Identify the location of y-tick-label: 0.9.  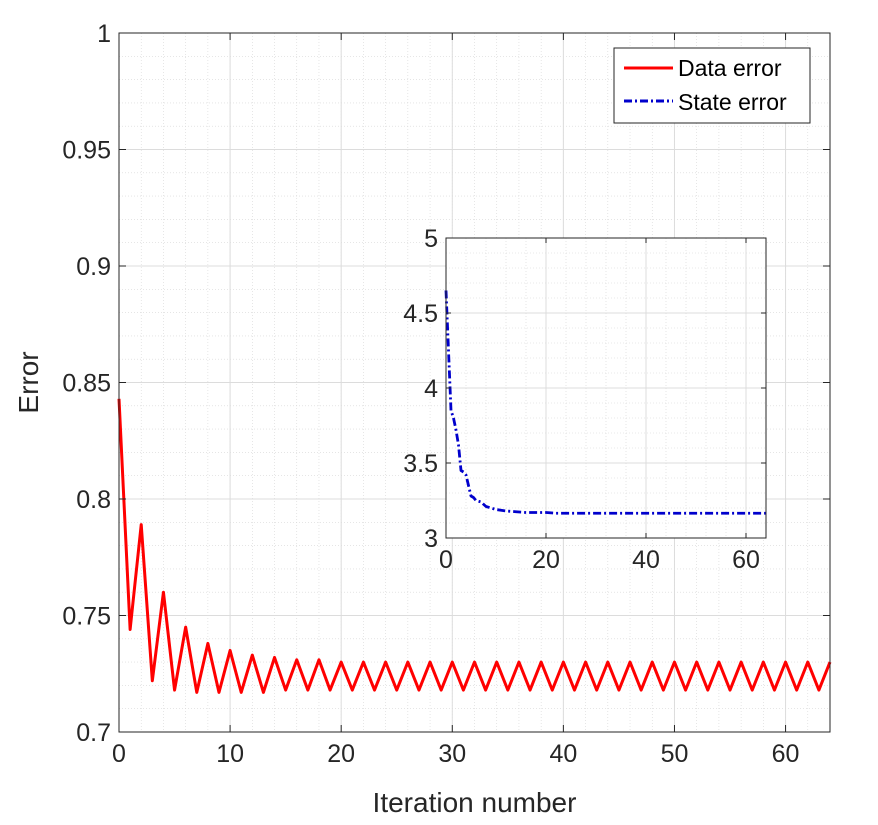
(93, 267).